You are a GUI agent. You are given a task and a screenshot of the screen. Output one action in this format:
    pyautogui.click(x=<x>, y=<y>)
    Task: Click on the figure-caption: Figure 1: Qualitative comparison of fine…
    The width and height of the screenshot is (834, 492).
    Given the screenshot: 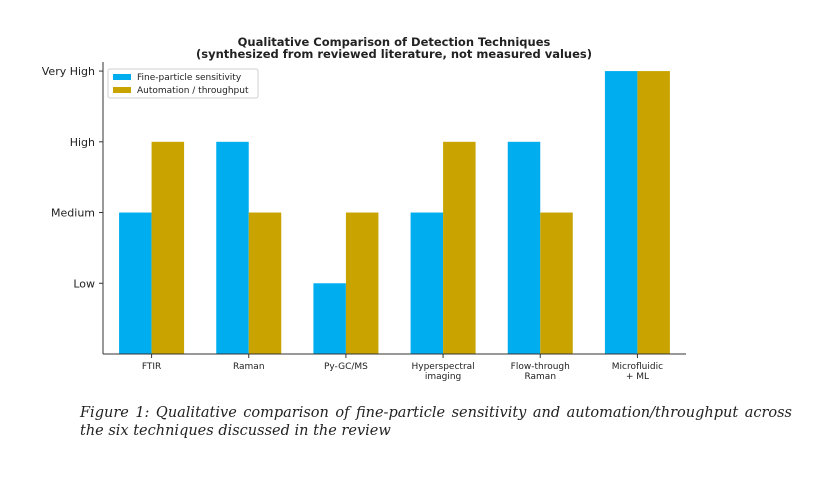 What is the action you would take?
    pyautogui.click(x=436, y=422)
    